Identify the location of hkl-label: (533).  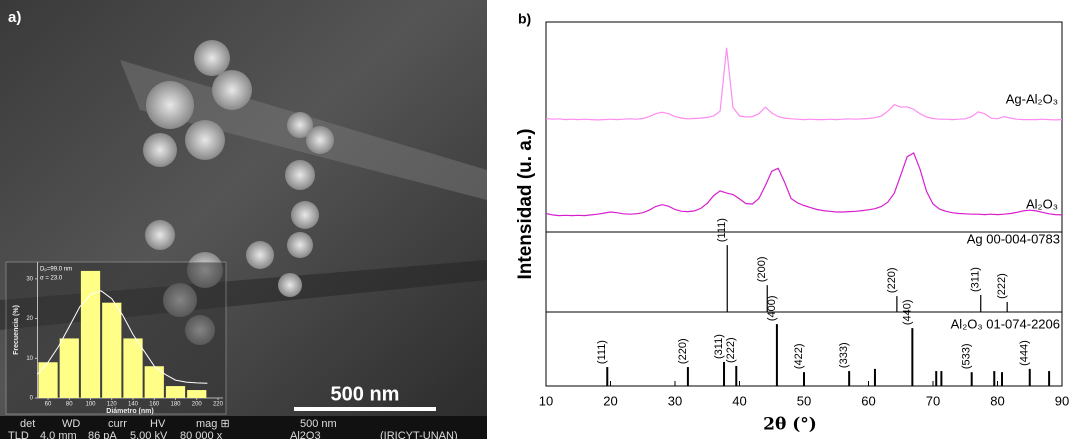
(967, 356).